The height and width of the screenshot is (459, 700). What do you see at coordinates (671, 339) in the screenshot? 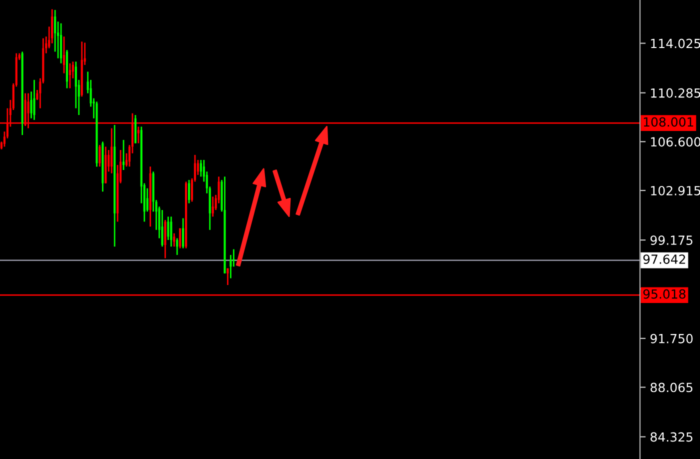
I see `y-tick-label: 91.750` at bounding box center [671, 339].